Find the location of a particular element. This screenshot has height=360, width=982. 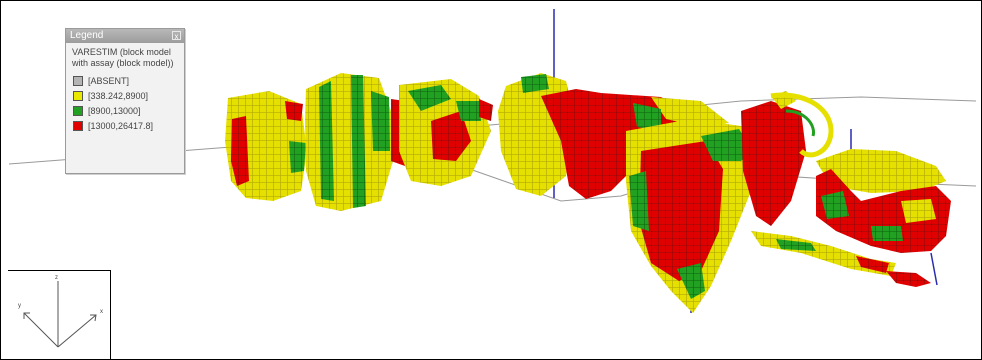

axes-triad-icon: z y x is located at coordinates (60, 311).